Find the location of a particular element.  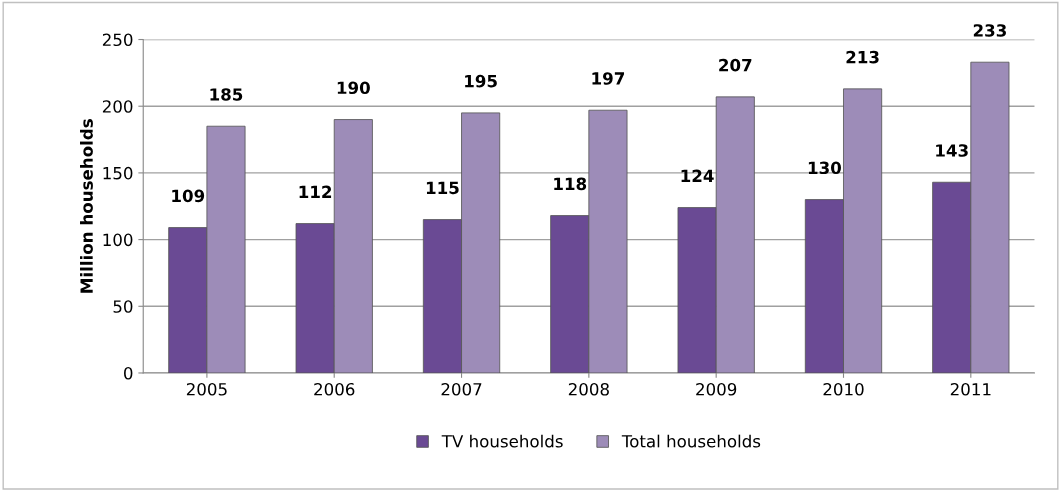

data-label: 185 is located at coordinates (226, 94).